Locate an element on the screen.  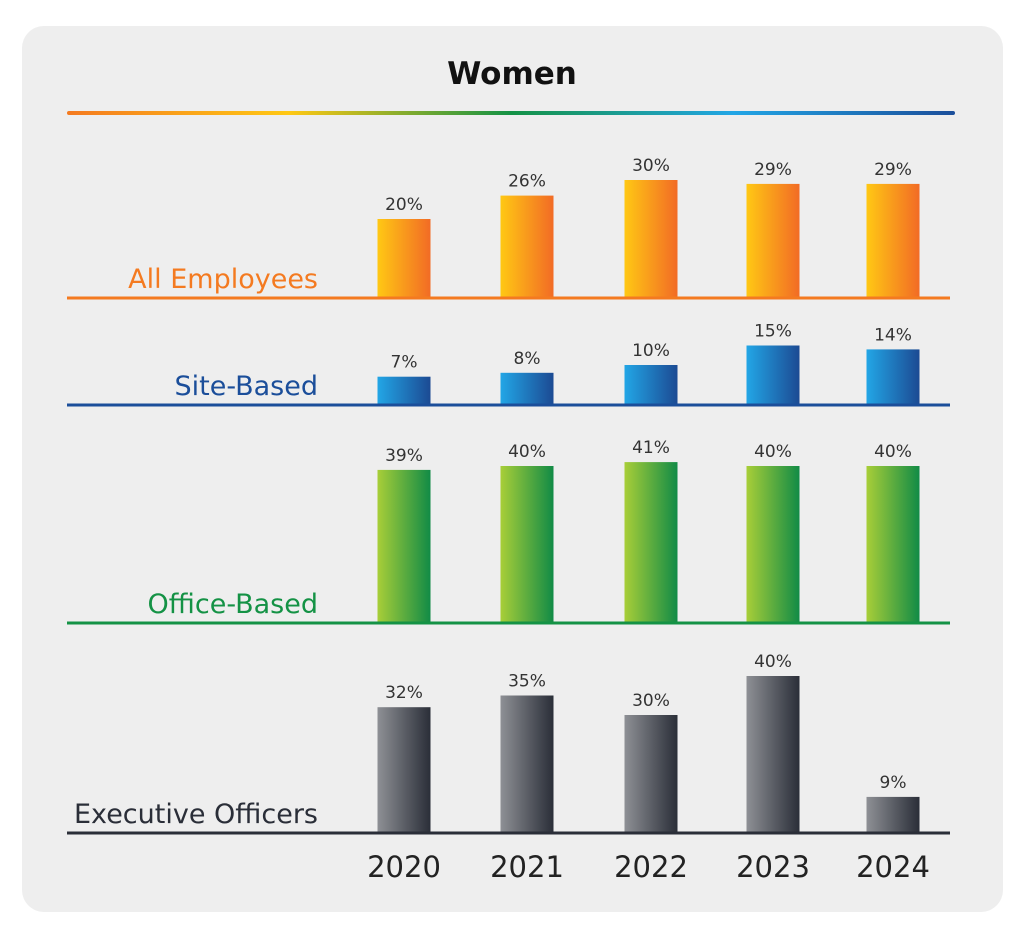
value-label-site-based-2021: 8% is located at coordinates (527, 359).